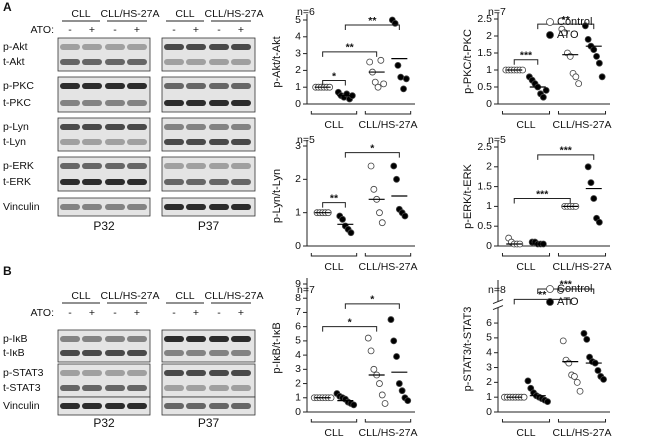 The image size is (650, 436). Describe the element at coordinates (104, 226) in the screenshot. I see `passage-label: P32` at that location.